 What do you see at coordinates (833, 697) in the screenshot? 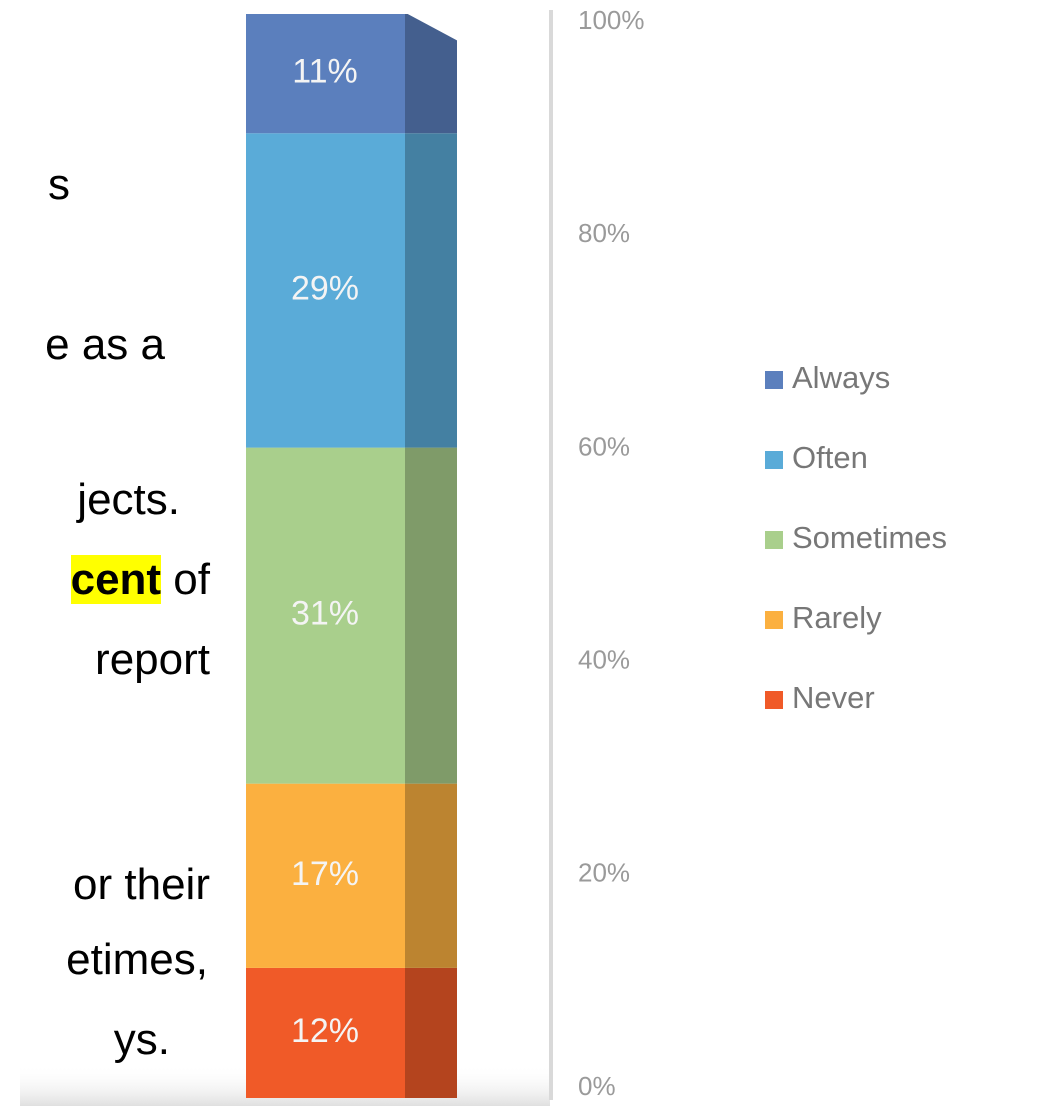
I see `legend-label: Never` at bounding box center [833, 697].